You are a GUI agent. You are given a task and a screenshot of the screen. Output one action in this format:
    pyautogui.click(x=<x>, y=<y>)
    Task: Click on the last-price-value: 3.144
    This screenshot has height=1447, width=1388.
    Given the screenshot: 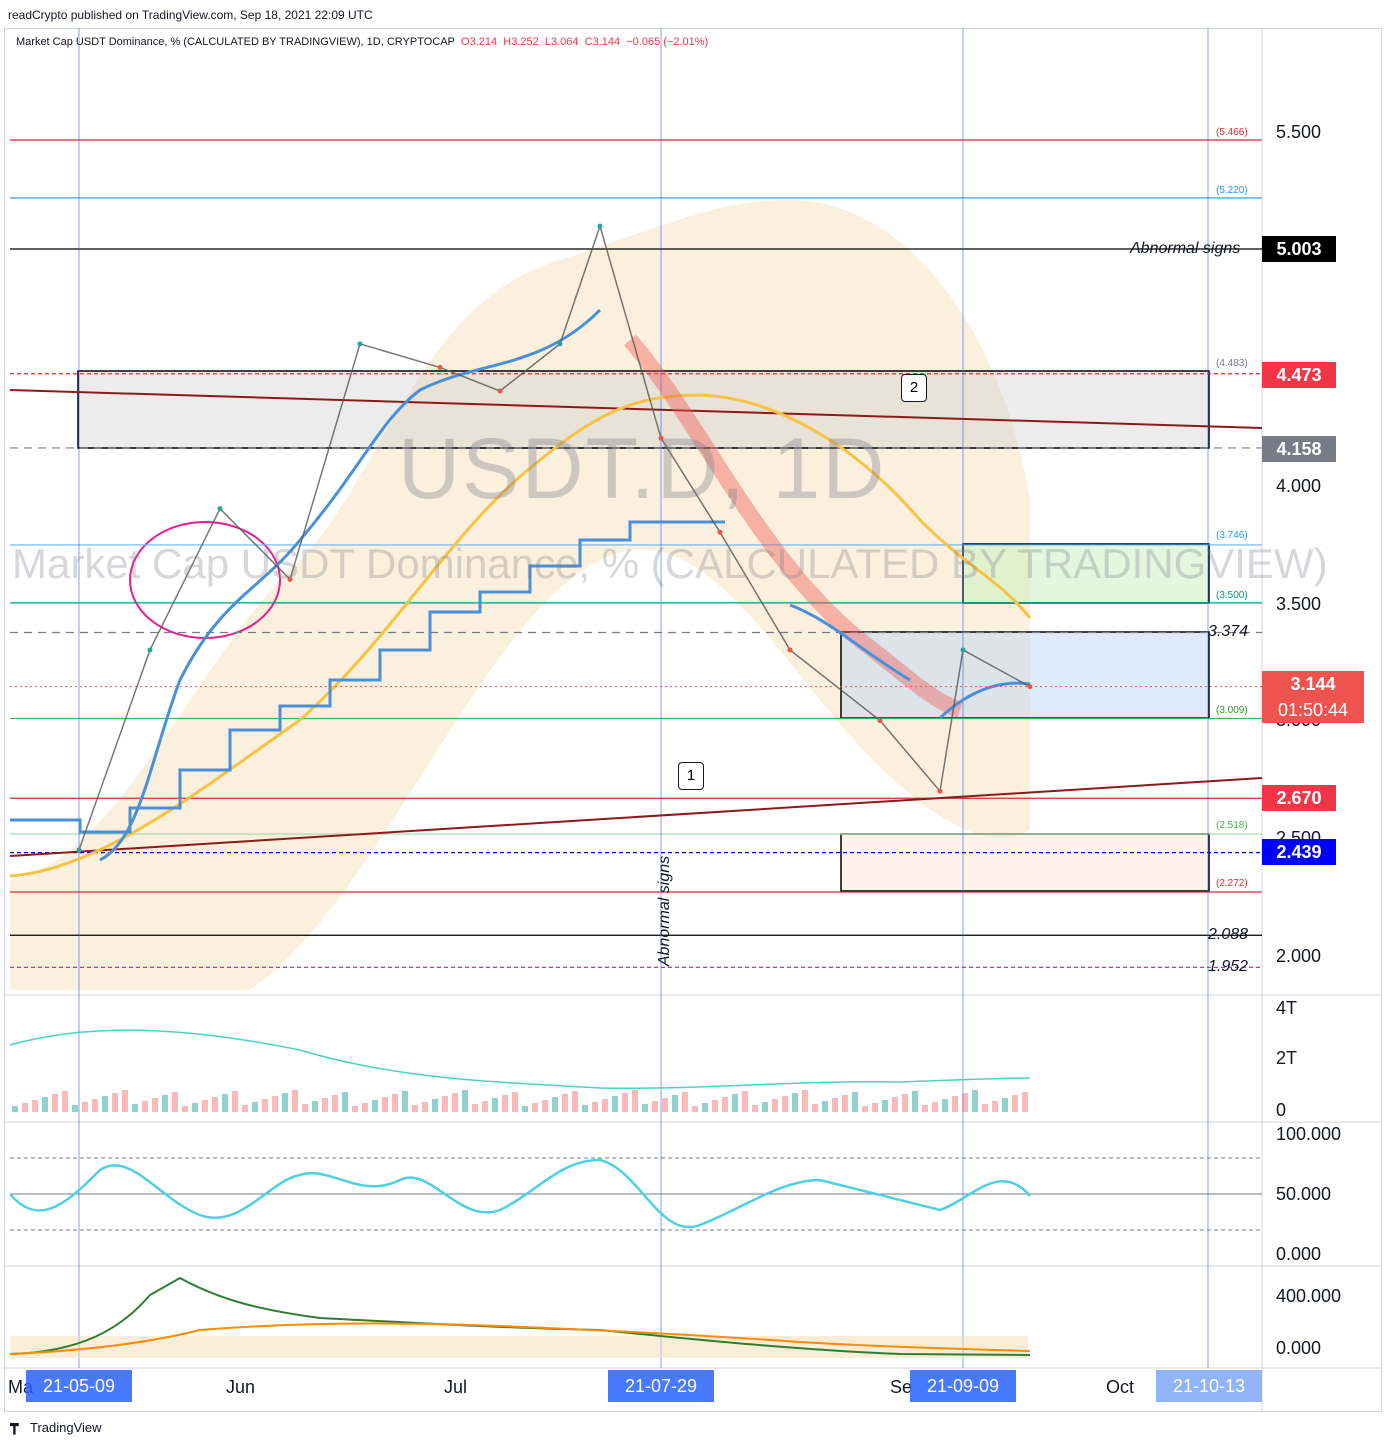 What is the action you would take?
    pyautogui.click(x=1313, y=684)
    